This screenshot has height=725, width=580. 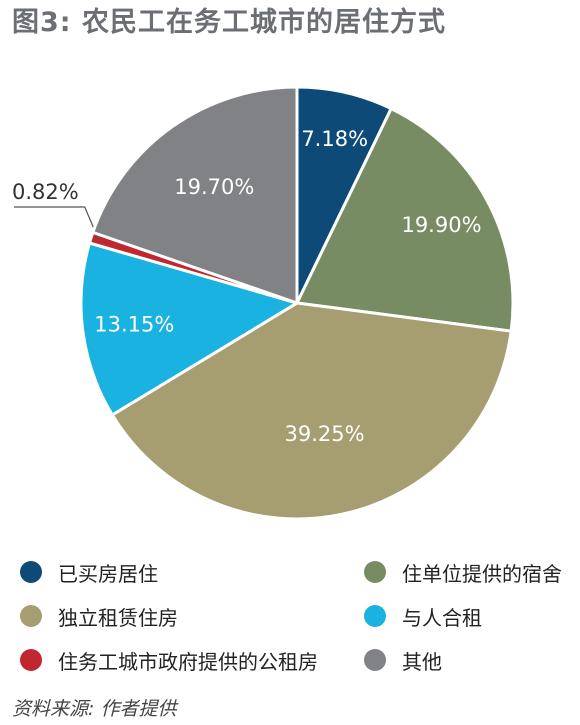 I want to click on legend-item-public-rental: 住务工城市政府提供的公租房, so click(x=169, y=660).